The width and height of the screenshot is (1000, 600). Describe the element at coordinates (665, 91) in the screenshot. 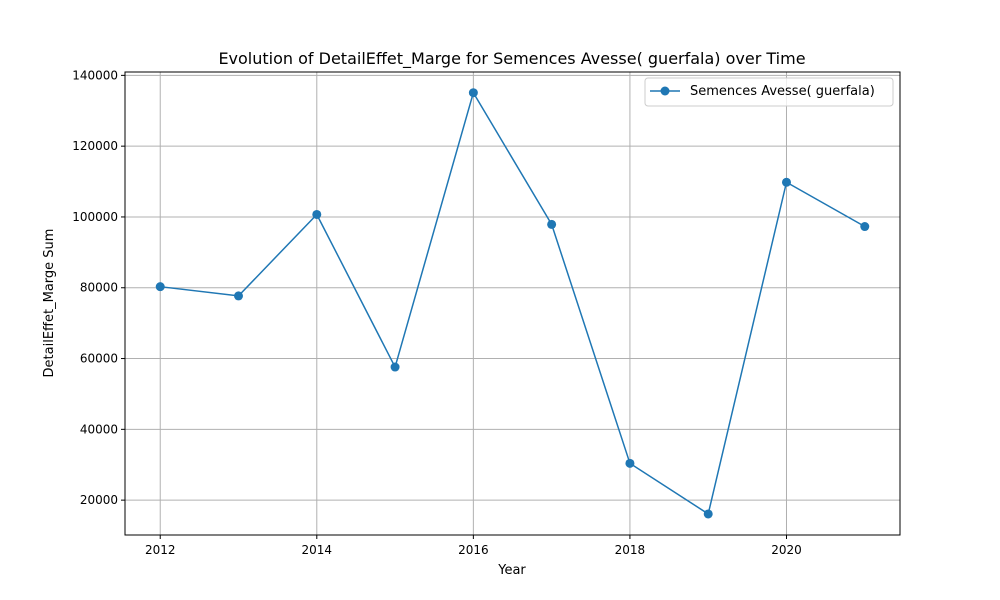

I see `legend-point-marker` at that location.